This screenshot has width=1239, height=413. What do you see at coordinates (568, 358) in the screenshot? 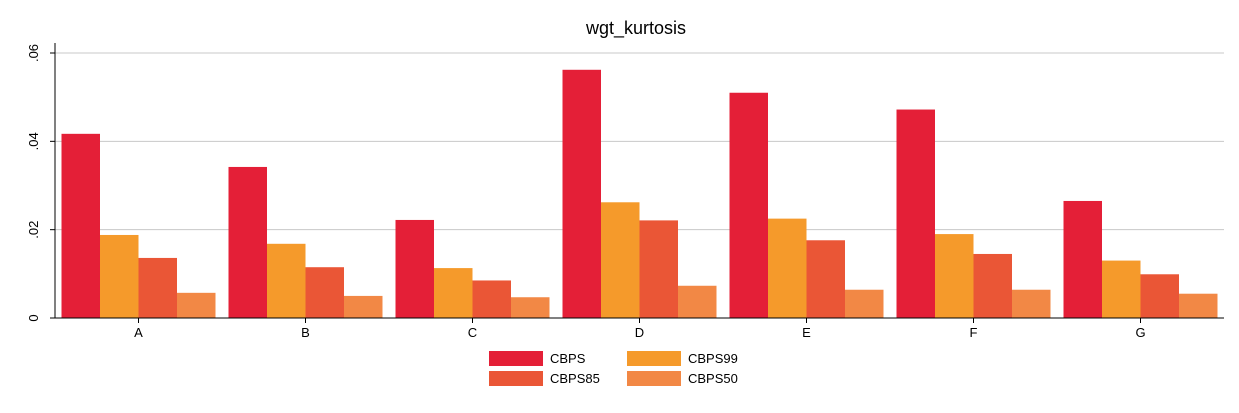
I see `legend-label-cbps: CBPS` at bounding box center [568, 358].